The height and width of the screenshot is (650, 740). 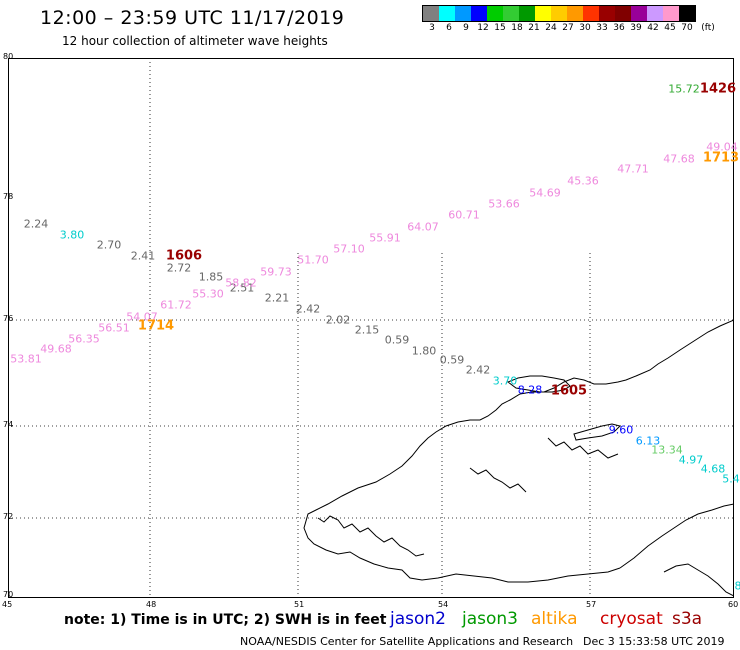 I want to click on legend-label: 6, so click(x=449, y=28).